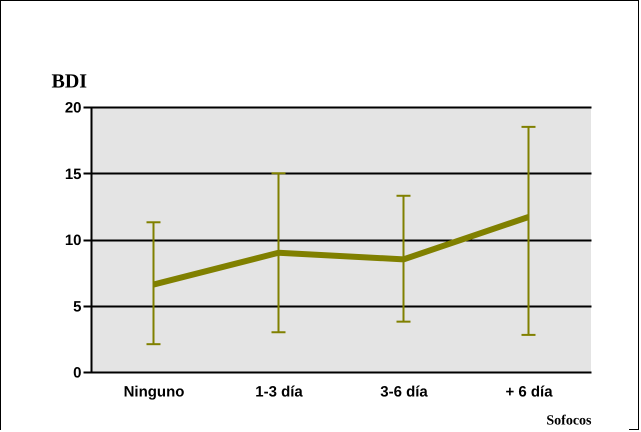  I want to click on x-tick-label: Ninguno, so click(154, 392).